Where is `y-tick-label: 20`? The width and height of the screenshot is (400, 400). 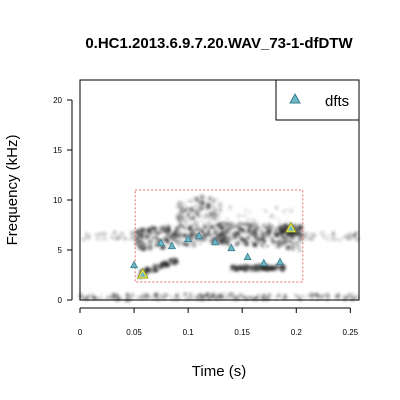 y-tick-label: 20 is located at coordinates (57, 100).